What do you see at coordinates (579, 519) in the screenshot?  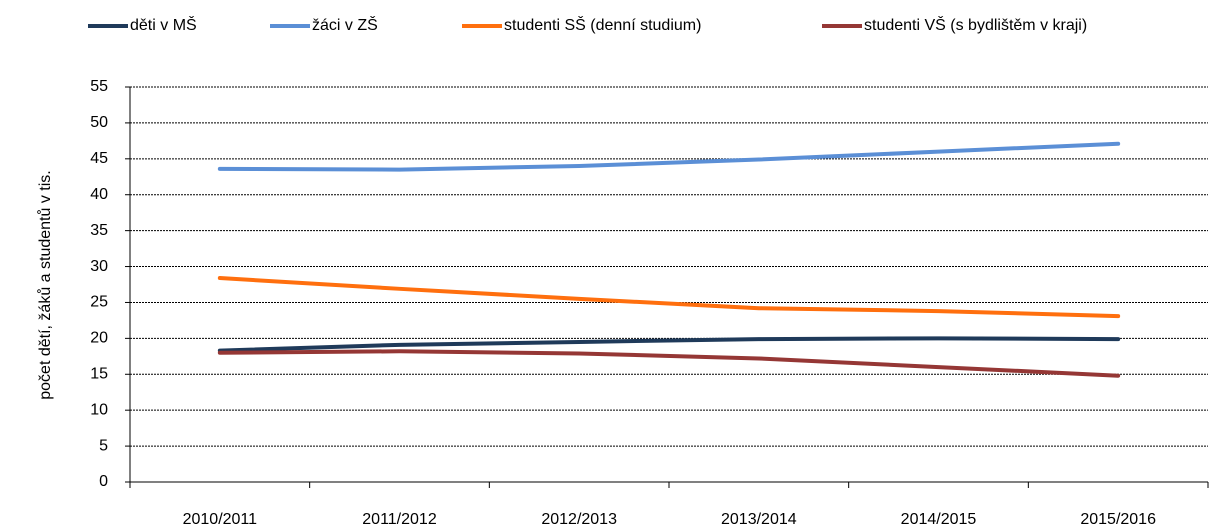 I see `x-tick-label: 2012/2013` at bounding box center [579, 519].